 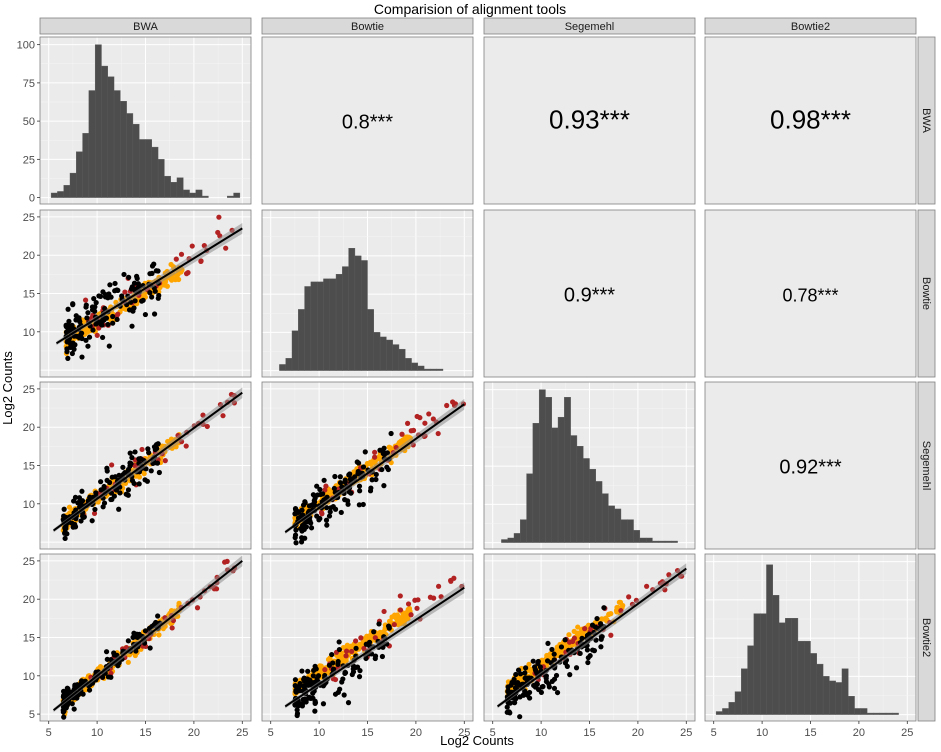 I want to click on strip-top-bwa, so click(x=145, y=26).